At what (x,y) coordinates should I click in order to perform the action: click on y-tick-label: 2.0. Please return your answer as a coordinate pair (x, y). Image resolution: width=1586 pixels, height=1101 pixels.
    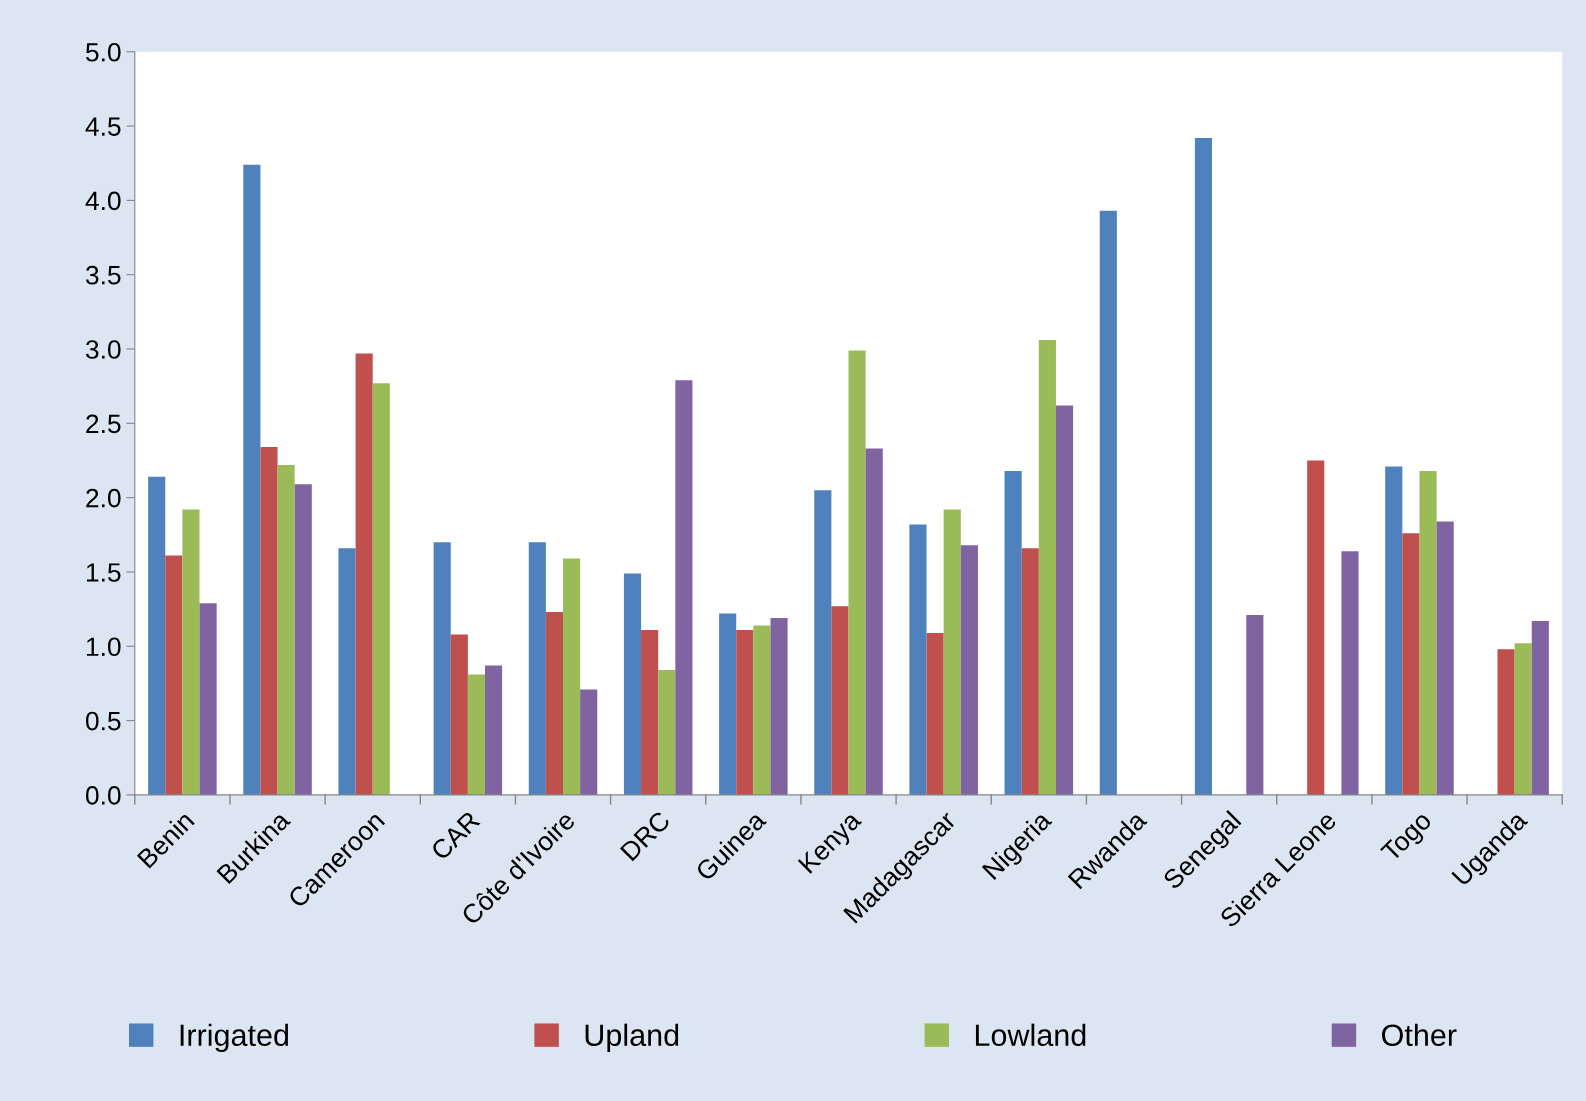
    Looking at the image, I should click on (103, 498).